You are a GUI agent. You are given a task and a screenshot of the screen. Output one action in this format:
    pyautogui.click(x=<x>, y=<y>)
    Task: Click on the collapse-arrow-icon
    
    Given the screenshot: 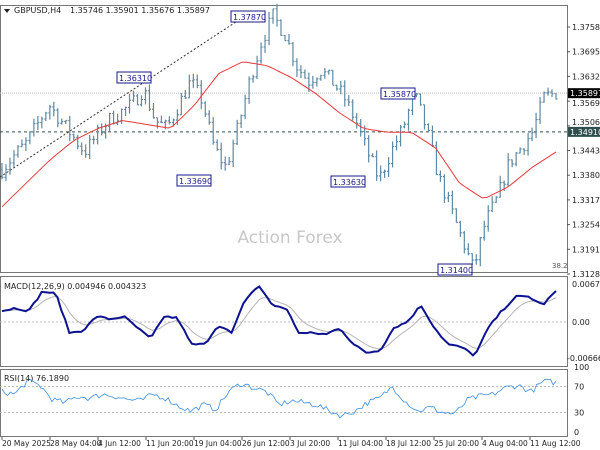 What is the action you would take?
    pyautogui.click(x=7, y=11)
    